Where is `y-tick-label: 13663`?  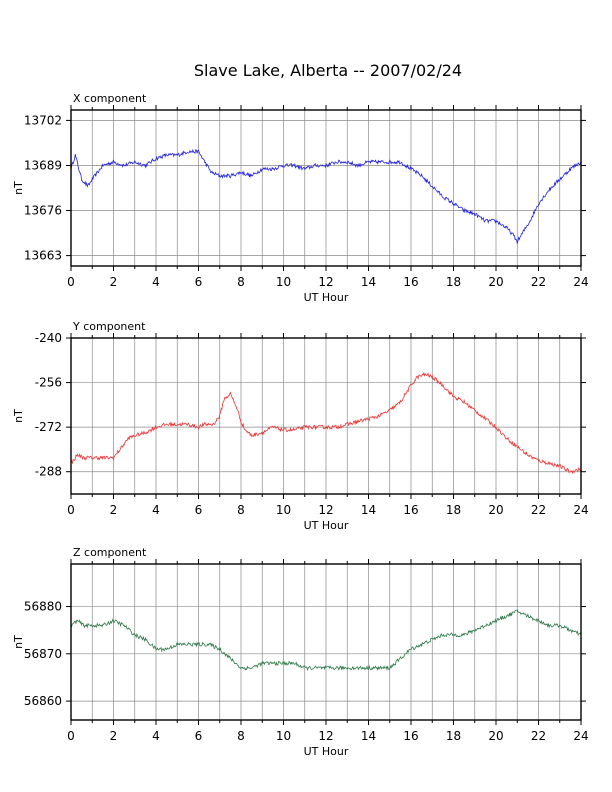 y-tick-label: 13663 is located at coordinates (43, 256).